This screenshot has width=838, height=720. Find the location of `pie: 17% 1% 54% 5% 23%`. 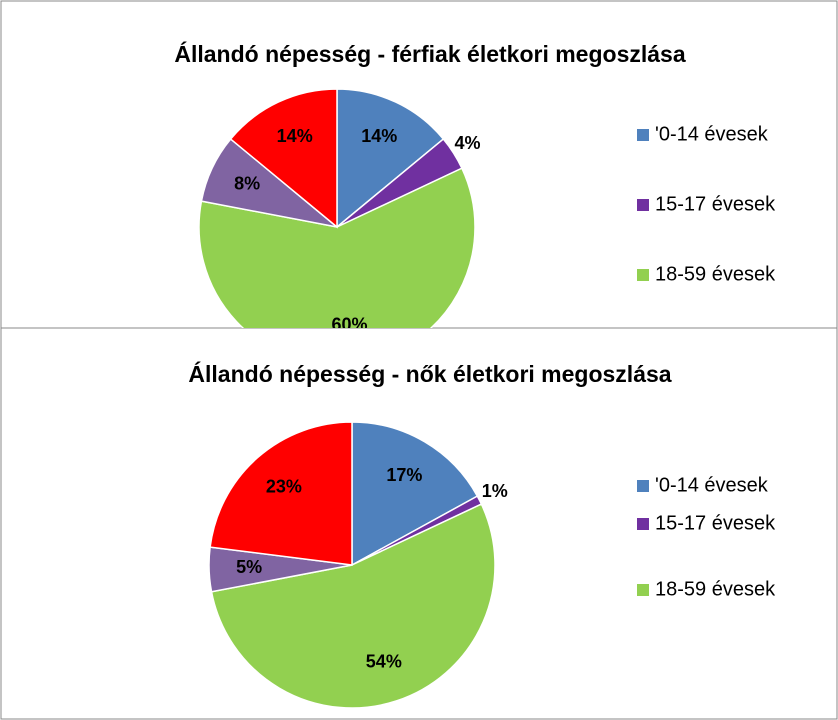

pie: 17% 1% 54% 5% 23% is located at coordinates (358, 565).